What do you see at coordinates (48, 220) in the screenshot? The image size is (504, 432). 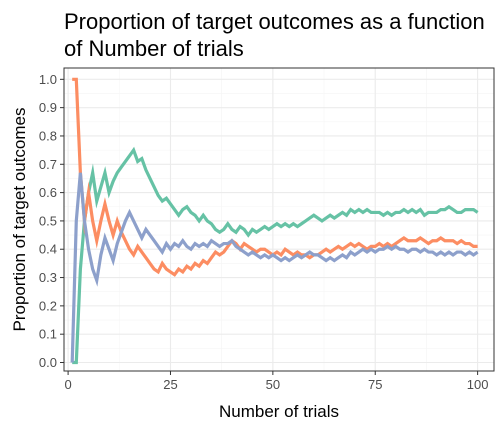 I see `y-tick-label: 0.5` at bounding box center [48, 220].